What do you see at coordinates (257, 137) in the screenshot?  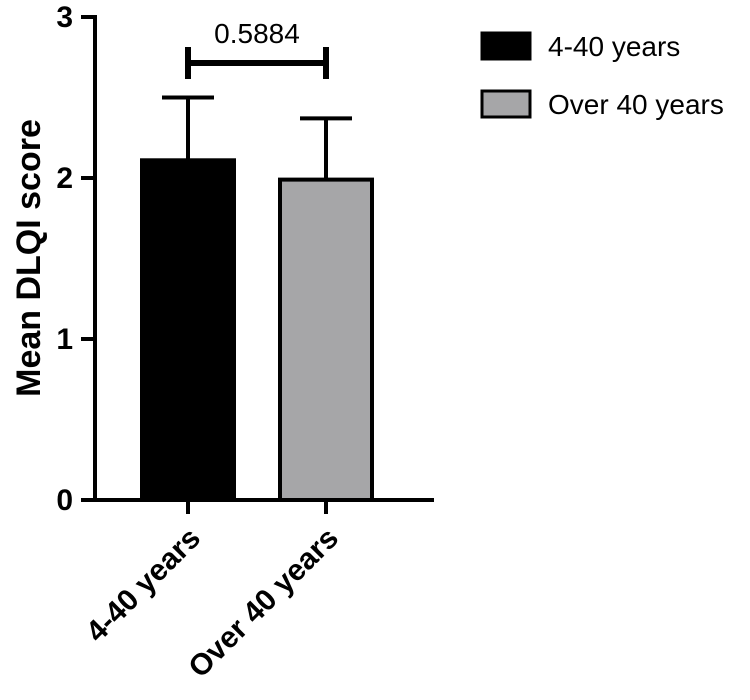 I see `error-bars` at bounding box center [257, 137].